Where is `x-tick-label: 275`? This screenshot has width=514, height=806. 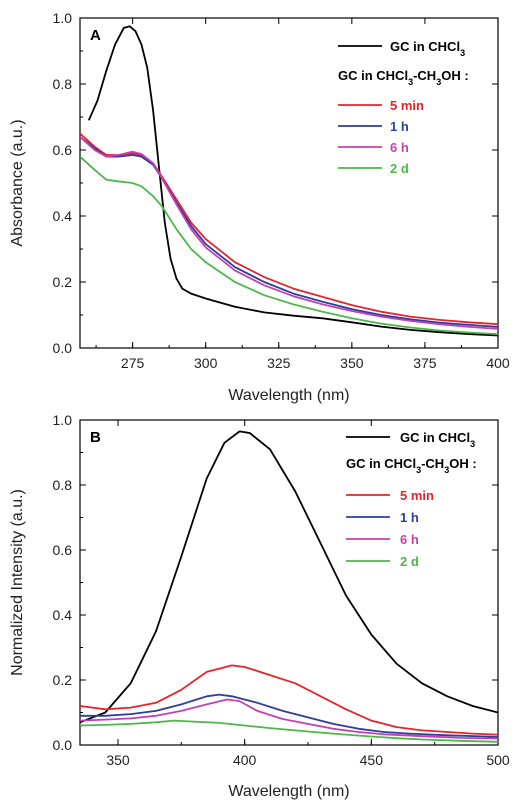 x-tick-label: 275 is located at coordinates (133, 363).